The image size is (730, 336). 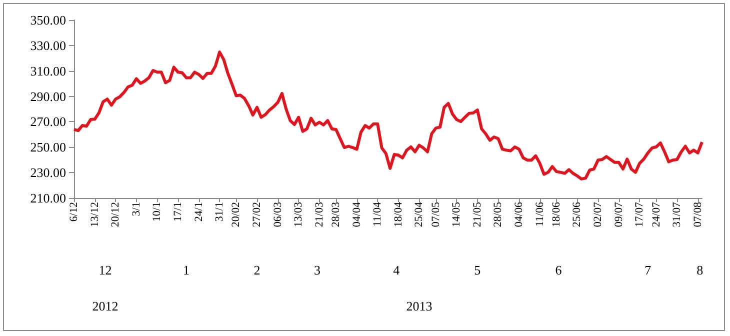 I want to click on x-tick-label: 28/03, so click(x=336, y=215).